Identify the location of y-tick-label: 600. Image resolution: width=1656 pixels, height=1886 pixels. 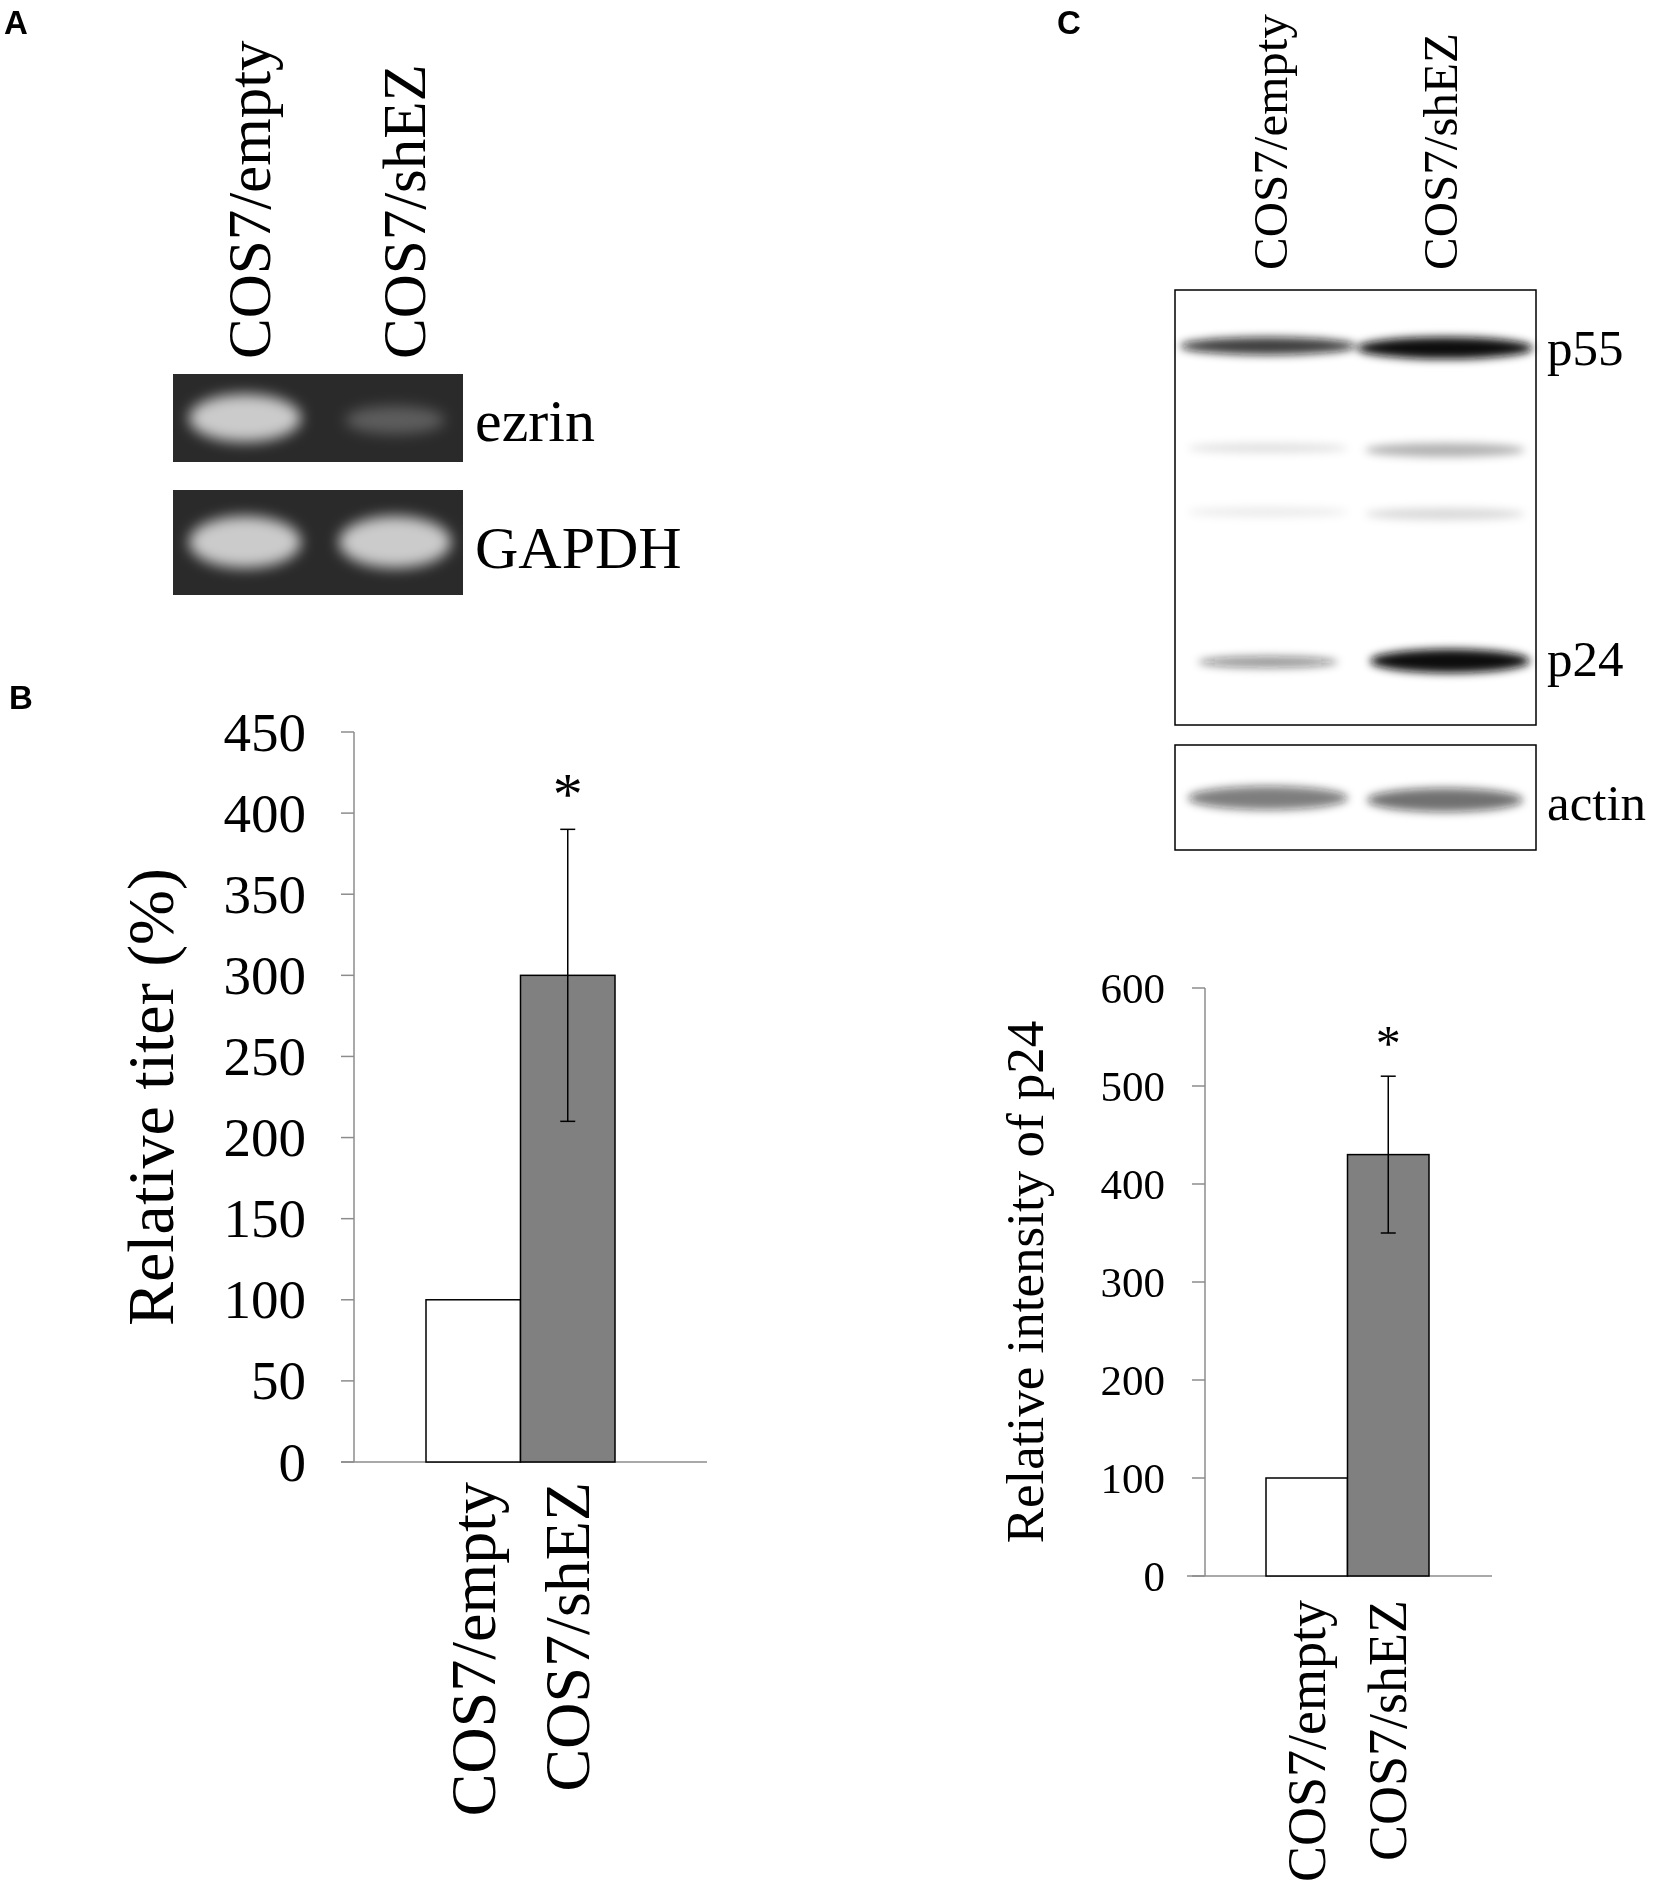
(1132, 988).